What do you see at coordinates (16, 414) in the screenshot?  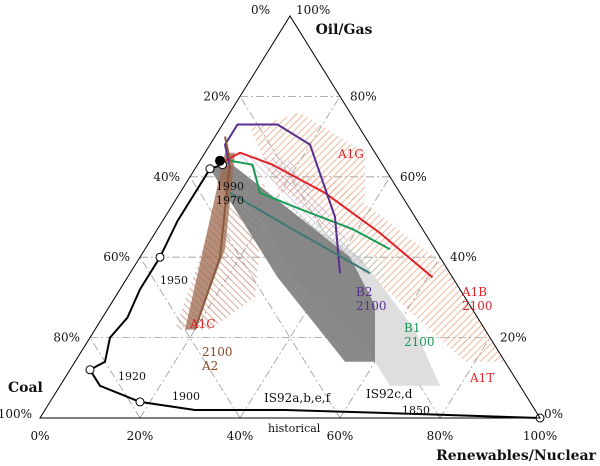 I see `left-tick-label: 100%` at bounding box center [16, 414].